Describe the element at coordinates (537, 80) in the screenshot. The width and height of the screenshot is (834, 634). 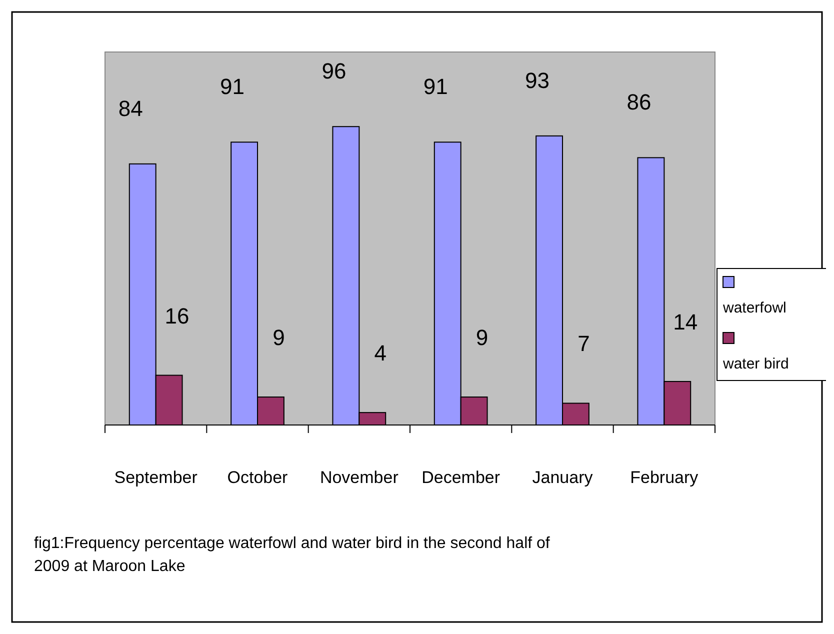
I see `data-label: 93` at that location.